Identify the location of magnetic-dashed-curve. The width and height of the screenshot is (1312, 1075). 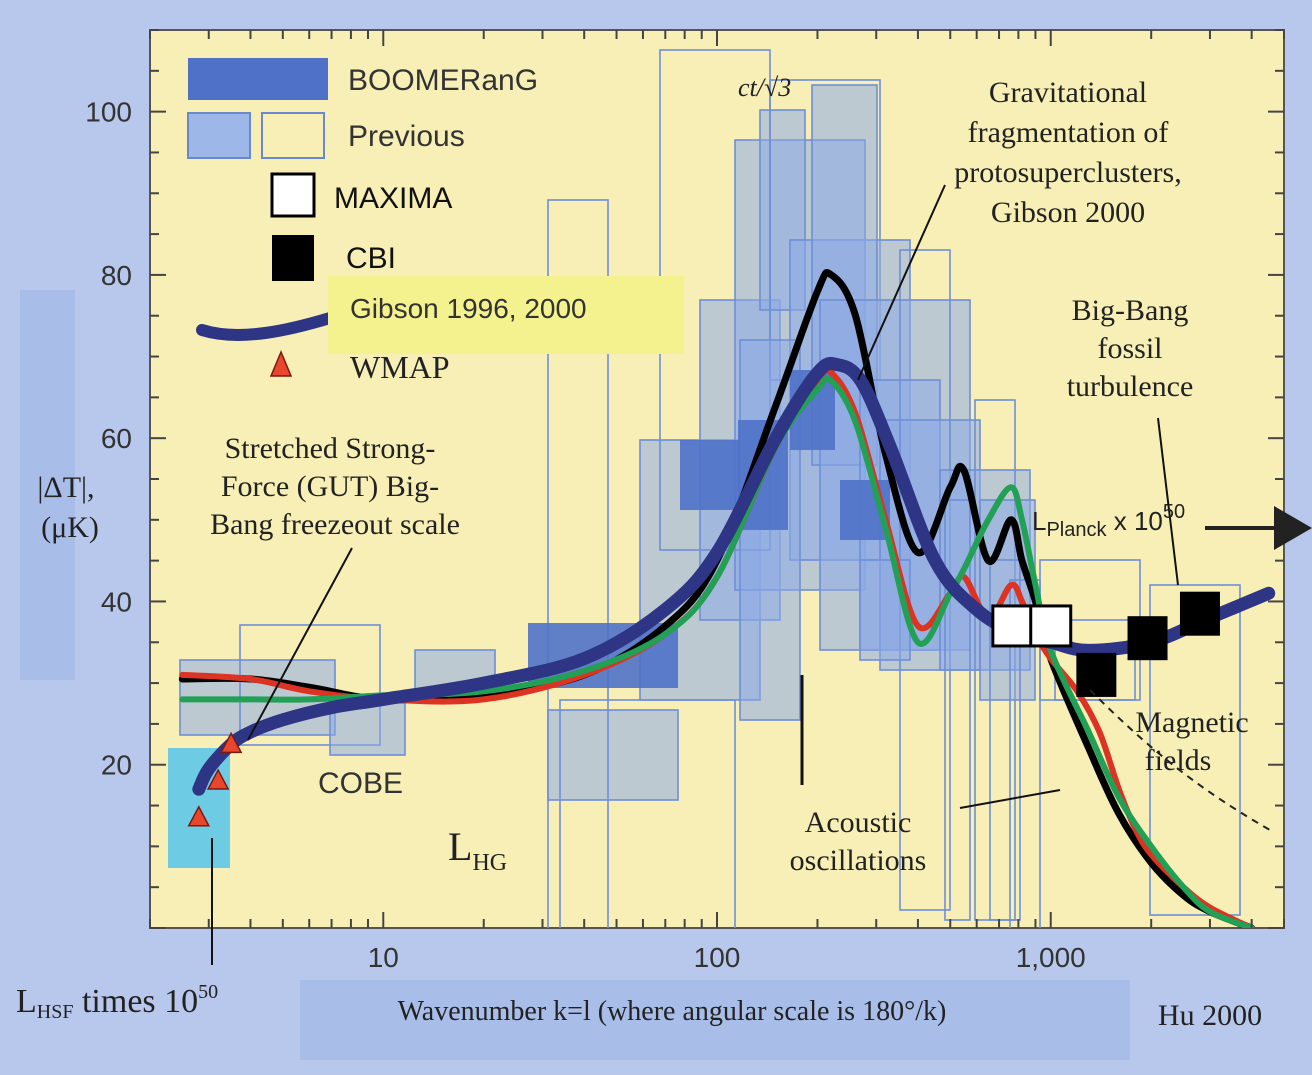
(1180, 760).